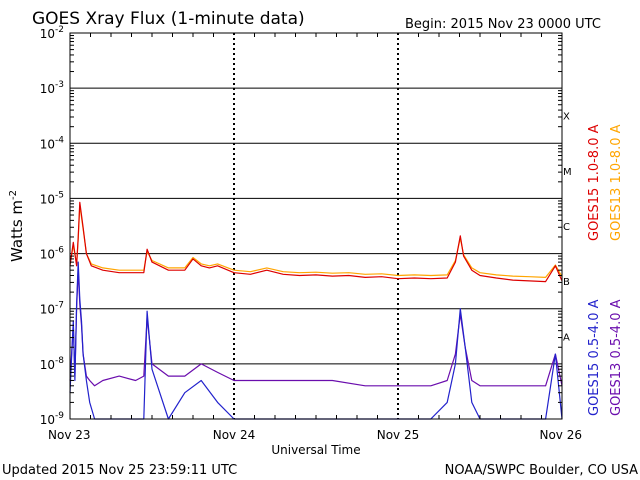 This screenshot has width=640, height=480. Describe the element at coordinates (47, 34) in the screenshot. I see `y-tick-base-0: 10` at that location.